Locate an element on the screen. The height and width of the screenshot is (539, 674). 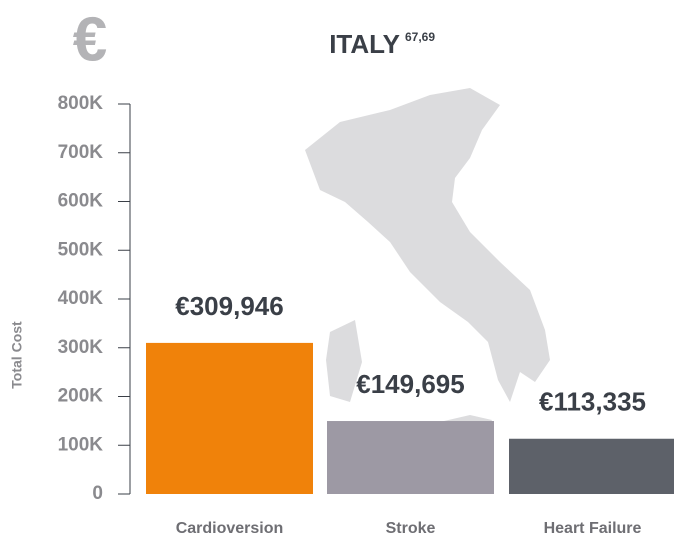
sardinia is located at coordinates (344, 361).